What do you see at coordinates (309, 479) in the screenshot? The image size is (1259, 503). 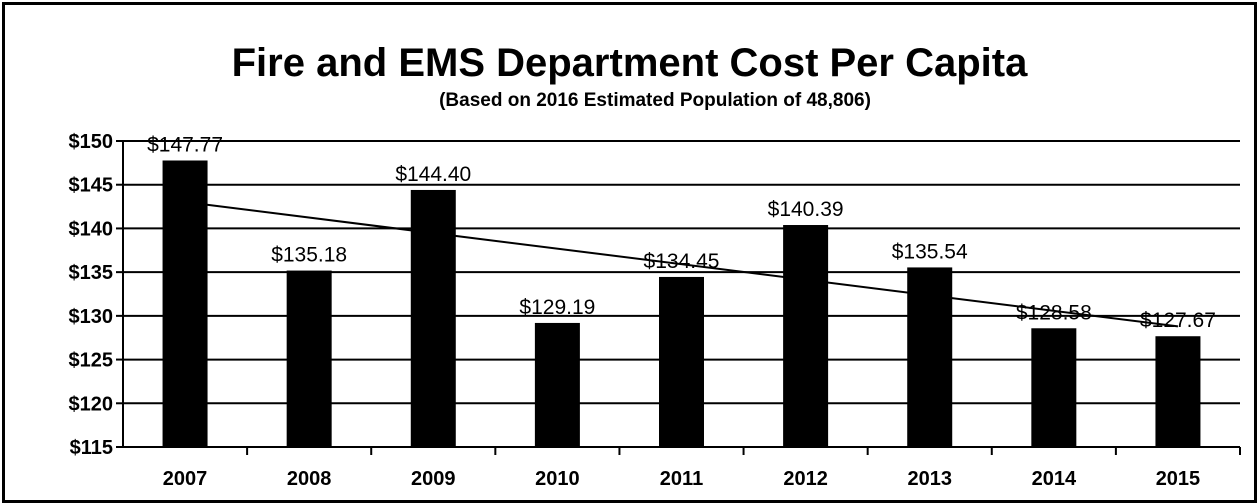 I see `x-tick-label: 2008` at bounding box center [309, 479].